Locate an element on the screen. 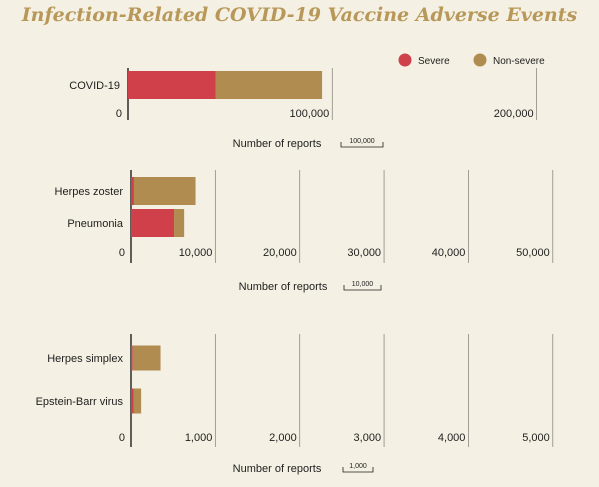 The width and height of the screenshot is (599, 487). bar-pneumonia-severe is located at coordinates (153, 223).